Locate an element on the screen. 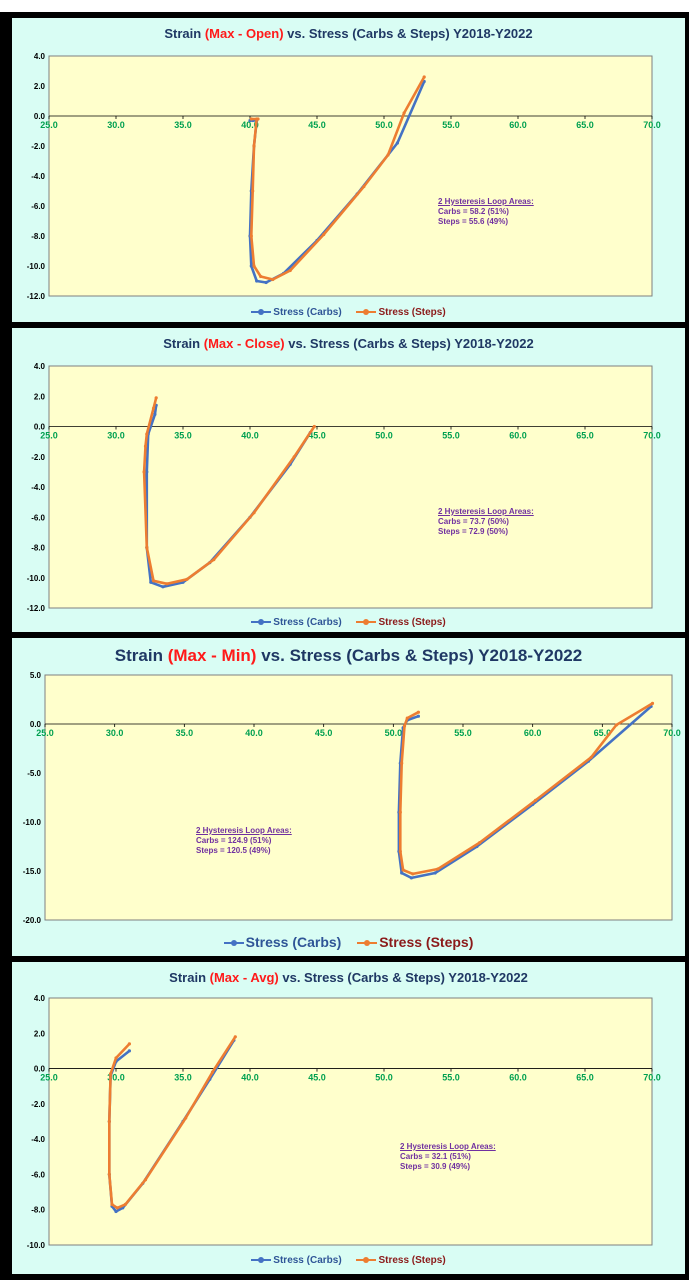 The image size is (689, 1280). legend-item-carbs: Stress (Carbs) is located at coordinates (296, 312).